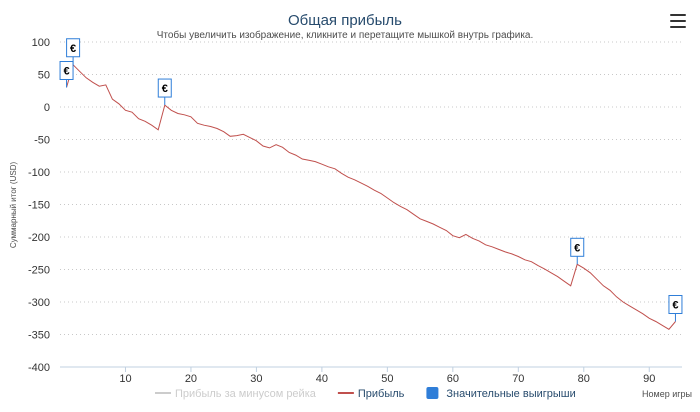 This screenshot has height=412, width=700. What do you see at coordinates (44, 76) in the screenshot?
I see `y-tick-label: 50` at bounding box center [44, 76].